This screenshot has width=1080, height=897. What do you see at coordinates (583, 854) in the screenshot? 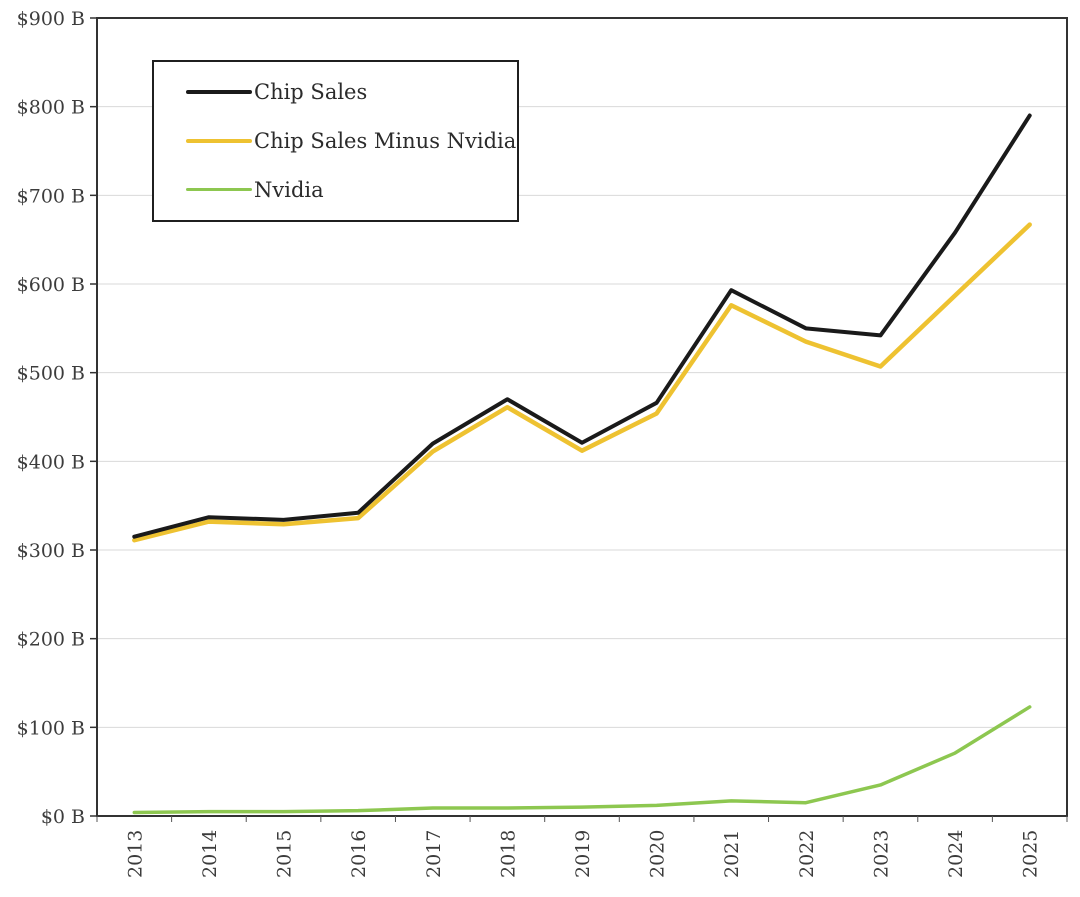
I see `x-axis-label: 2019` at bounding box center [583, 854].